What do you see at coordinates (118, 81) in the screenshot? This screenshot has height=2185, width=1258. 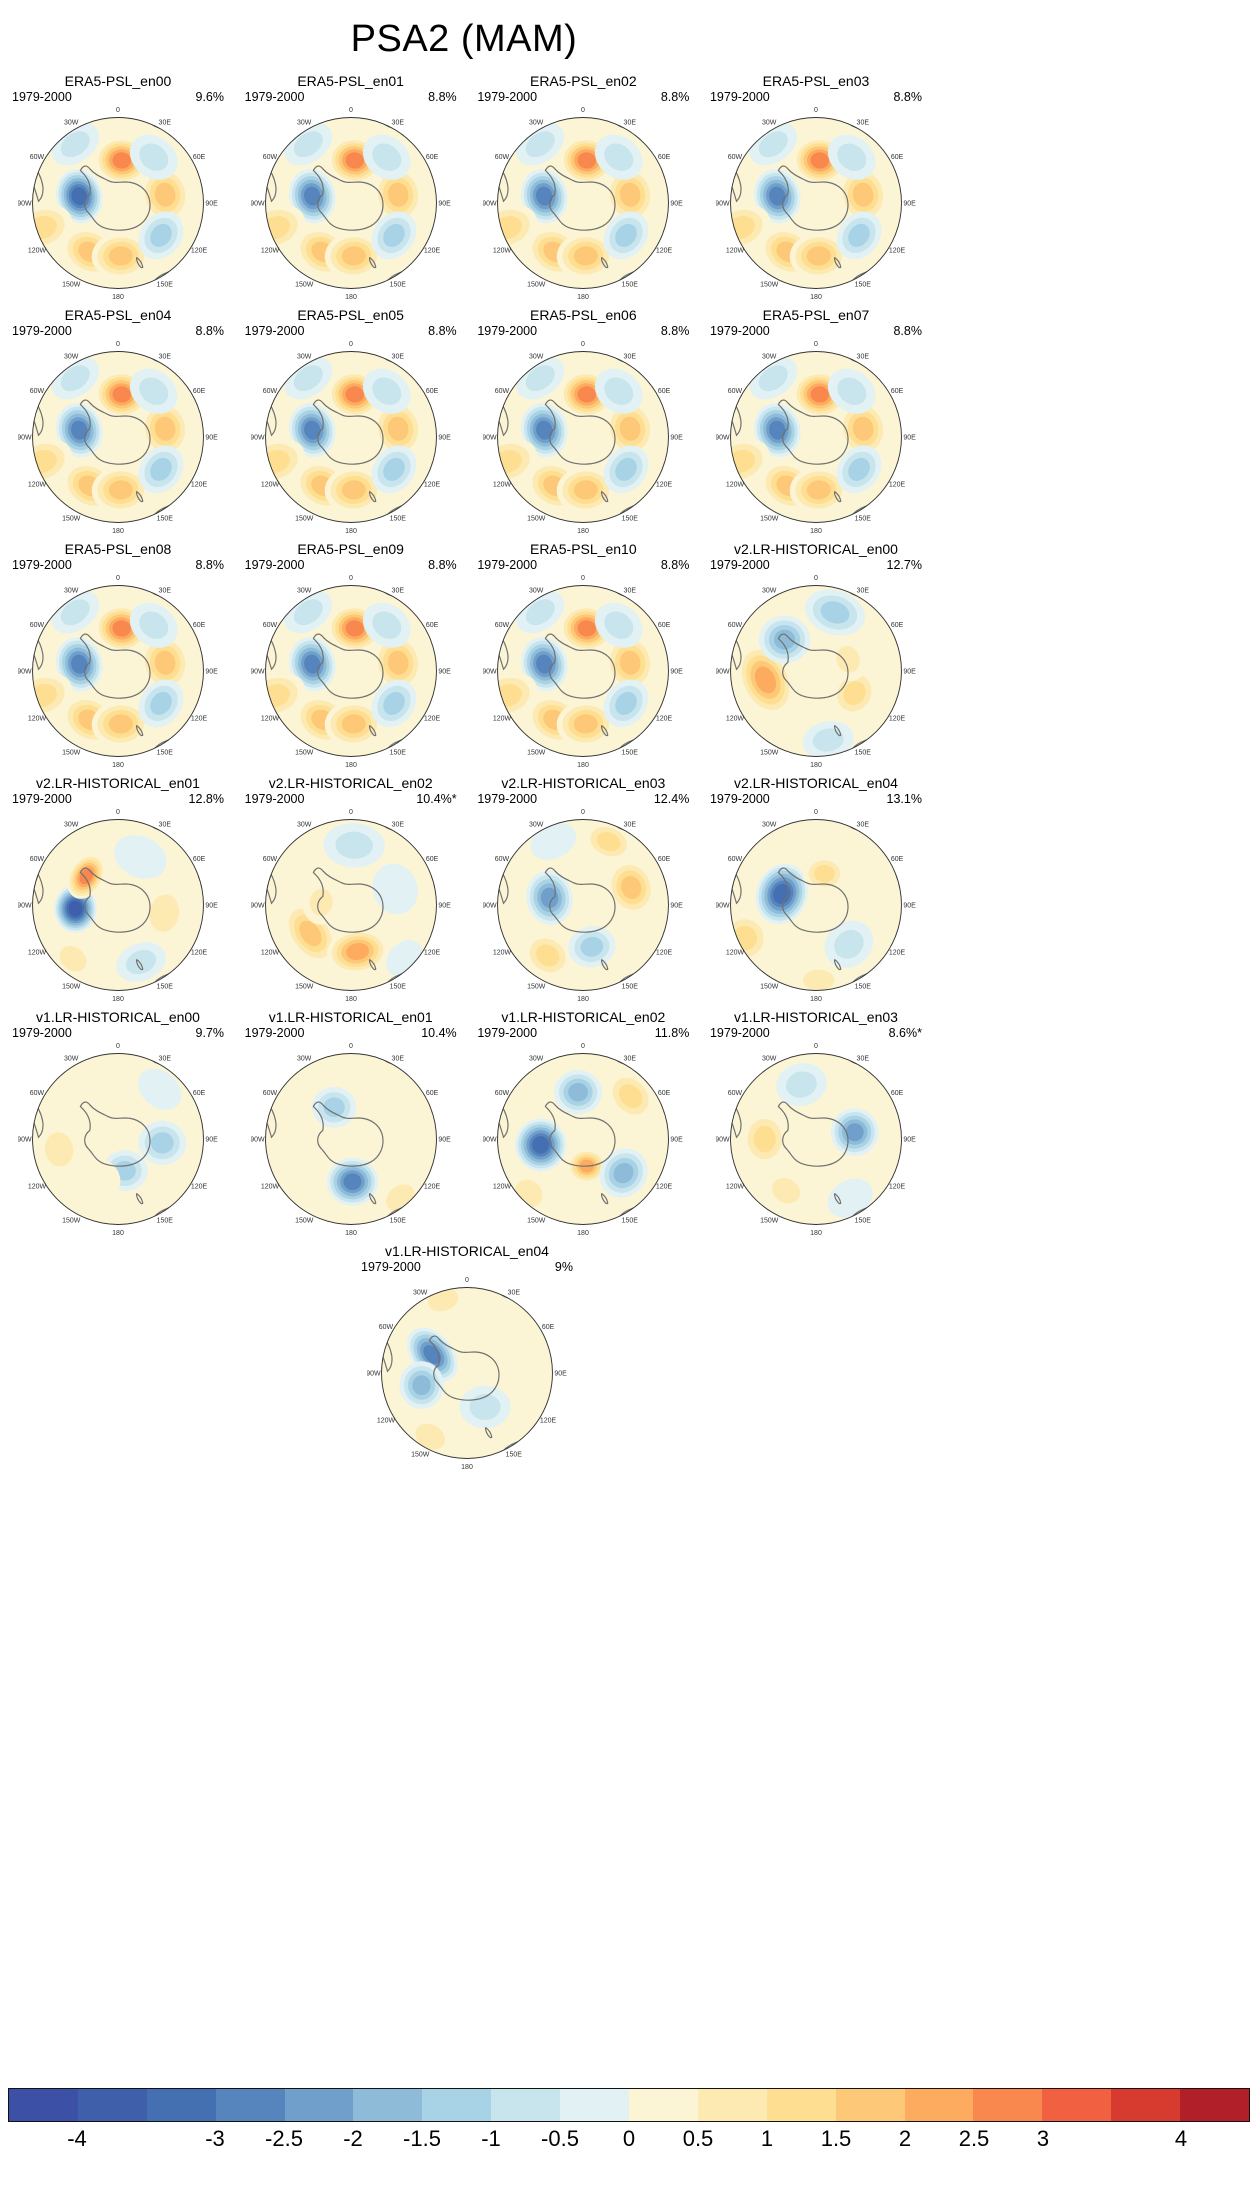 I see `panel-title: ERA5-PSL_en00` at bounding box center [118, 81].